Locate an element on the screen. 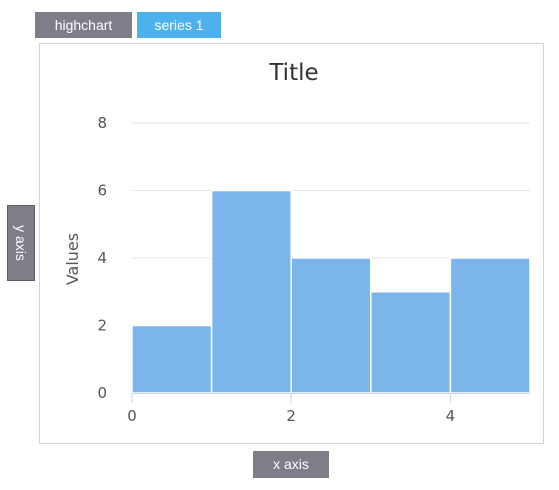 This screenshot has height=490, width=559. y-tick-label-6: 6 is located at coordinates (102, 191).